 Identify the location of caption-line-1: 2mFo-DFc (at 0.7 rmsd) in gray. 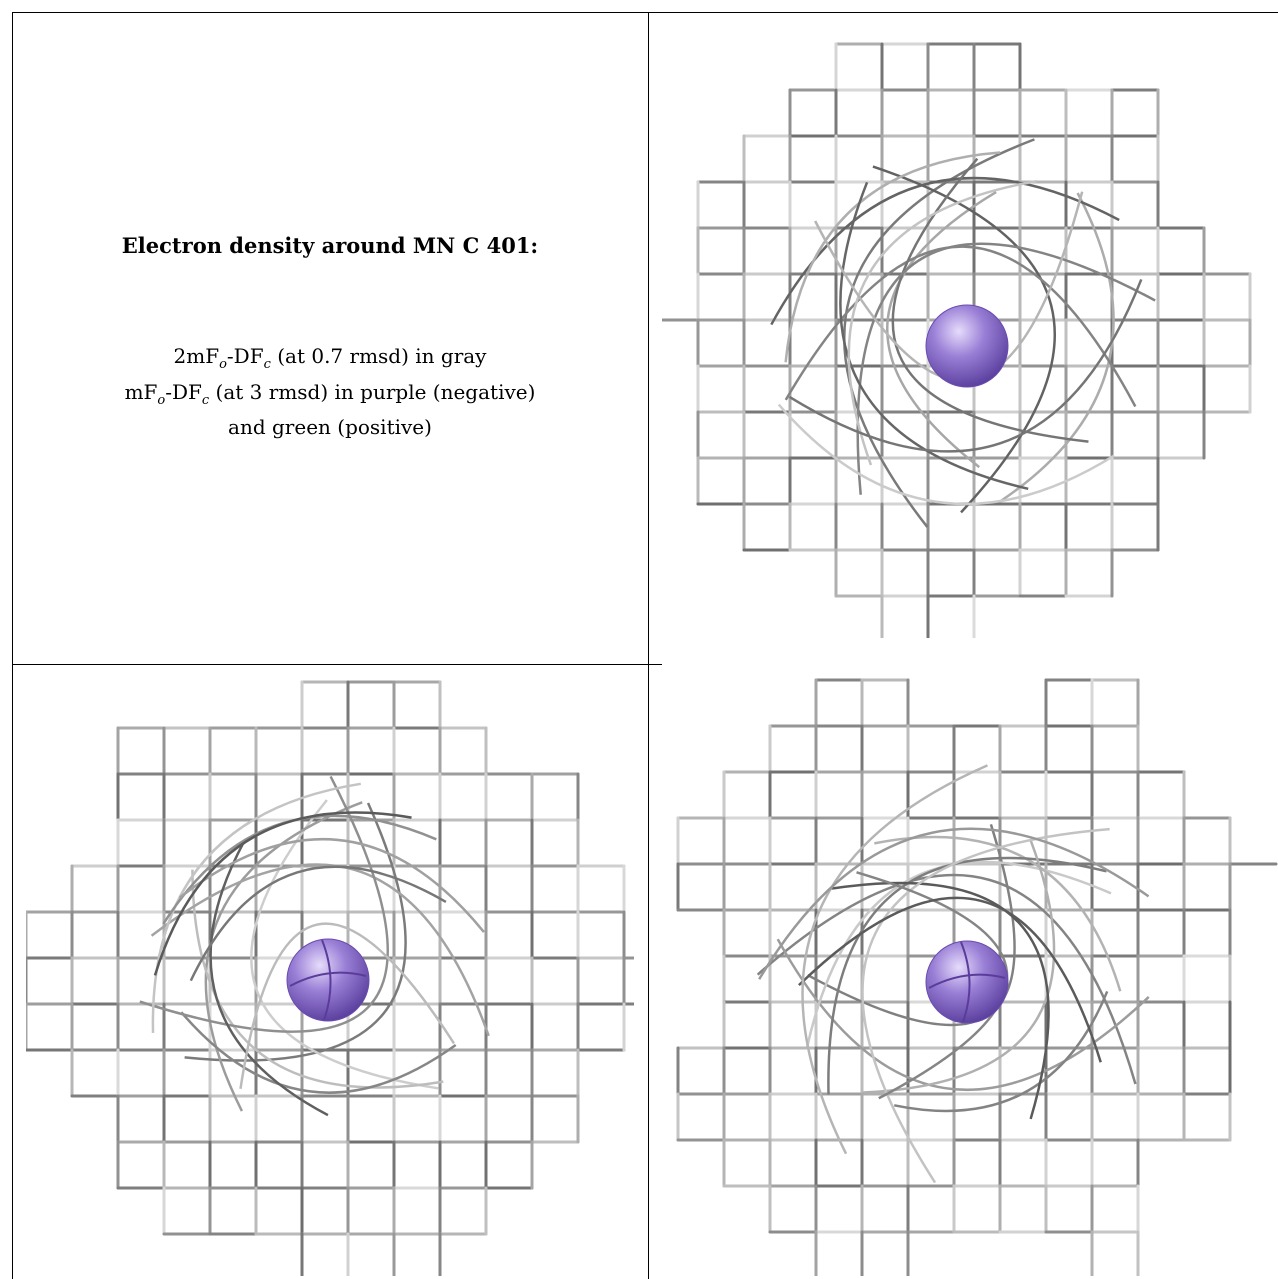
(330, 357).